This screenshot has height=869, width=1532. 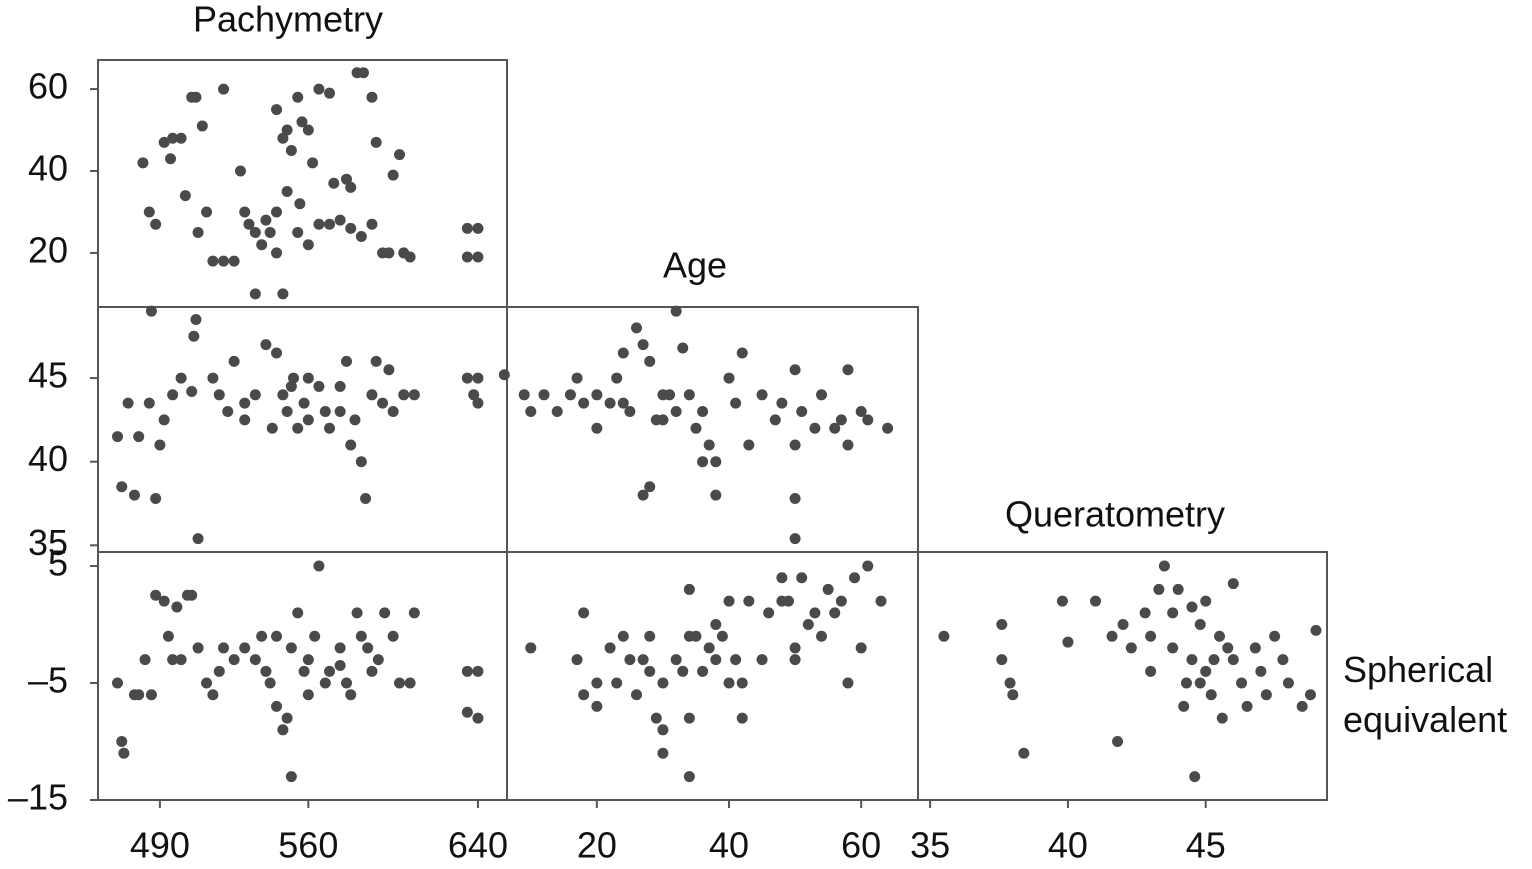 I want to click on variable-label: Spherical equivalent, so click(x=1425, y=694).